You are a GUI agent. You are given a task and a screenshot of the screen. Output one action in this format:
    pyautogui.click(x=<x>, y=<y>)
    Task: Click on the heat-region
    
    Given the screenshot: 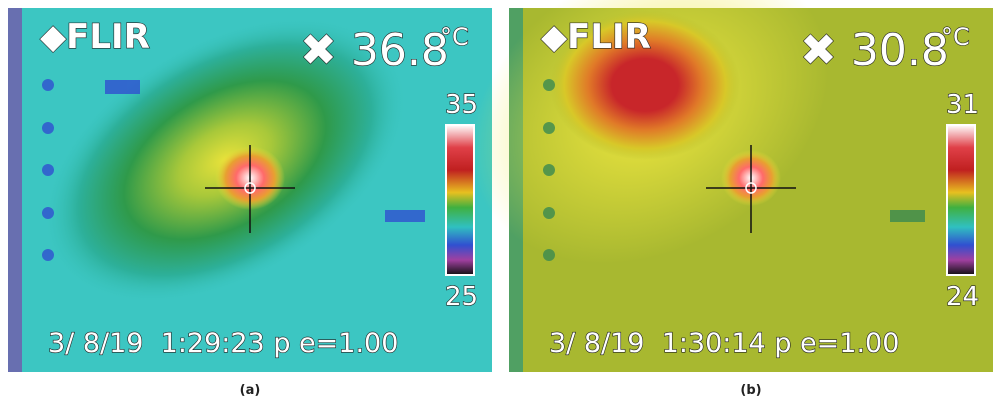 What is the action you would take?
    pyautogui.click(x=645, y=85)
    